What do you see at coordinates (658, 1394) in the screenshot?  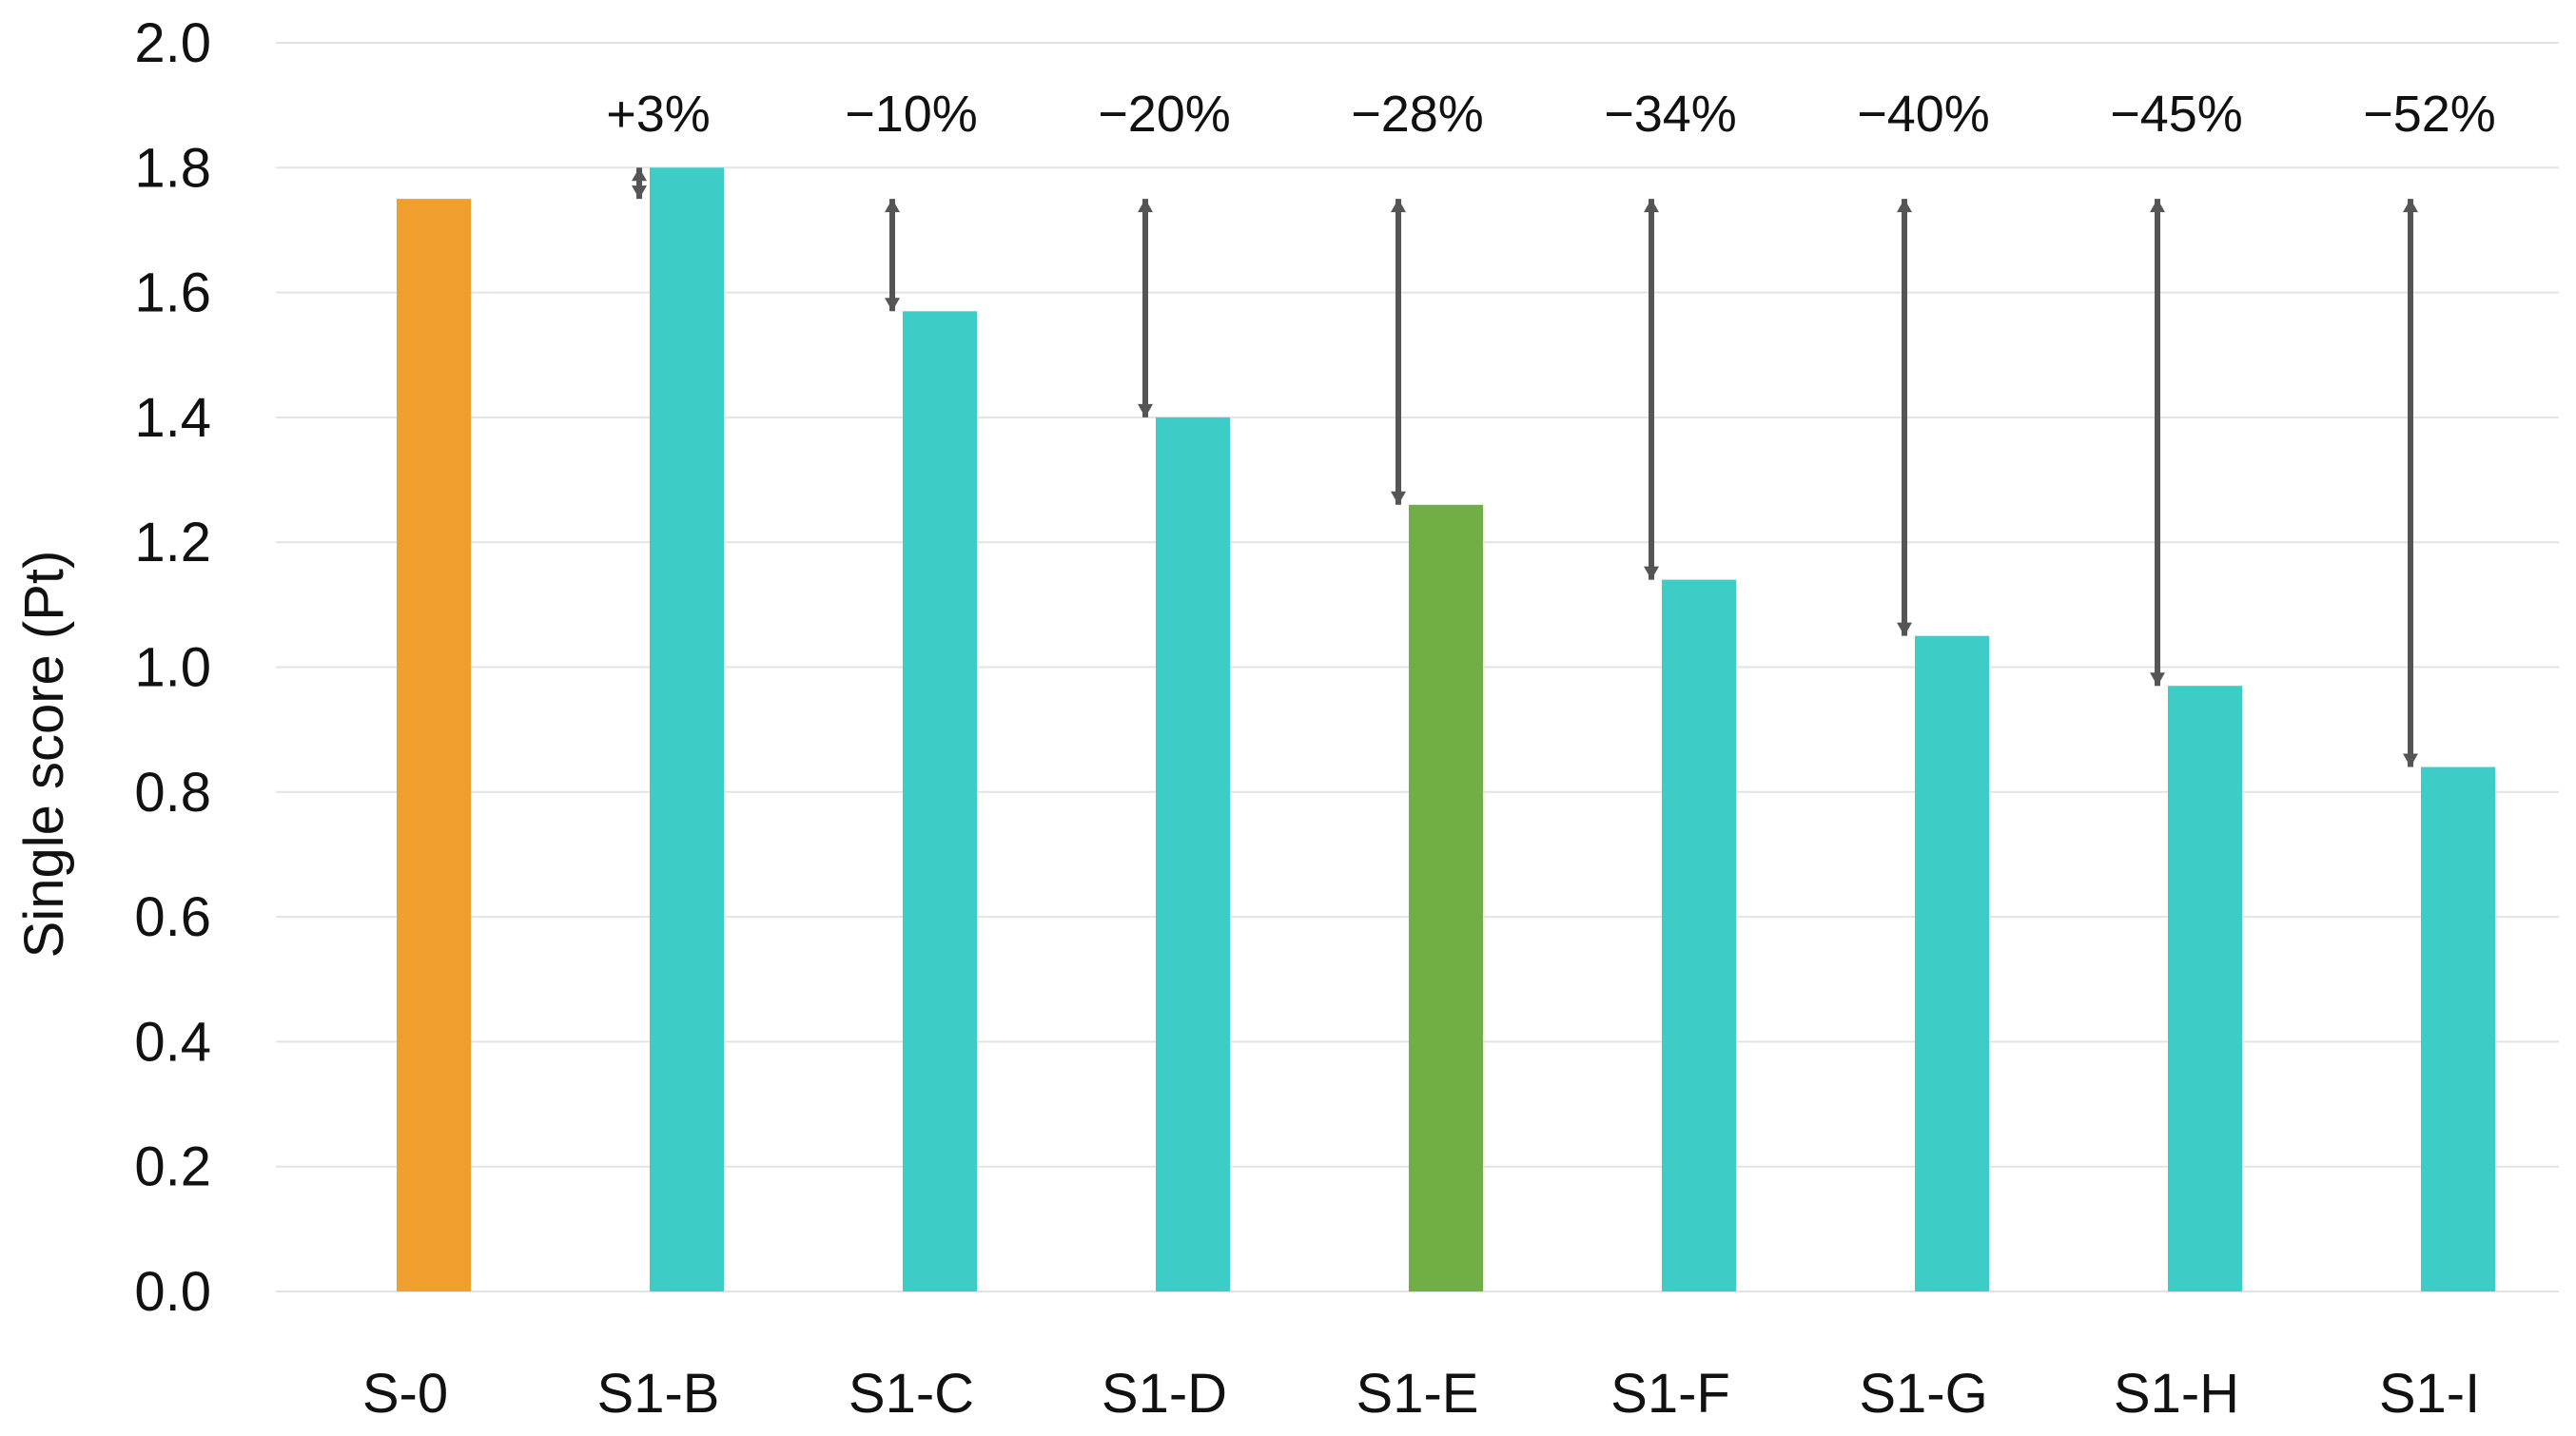 I see `x-tick-label: S1-B` at bounding box center [658, 1394].